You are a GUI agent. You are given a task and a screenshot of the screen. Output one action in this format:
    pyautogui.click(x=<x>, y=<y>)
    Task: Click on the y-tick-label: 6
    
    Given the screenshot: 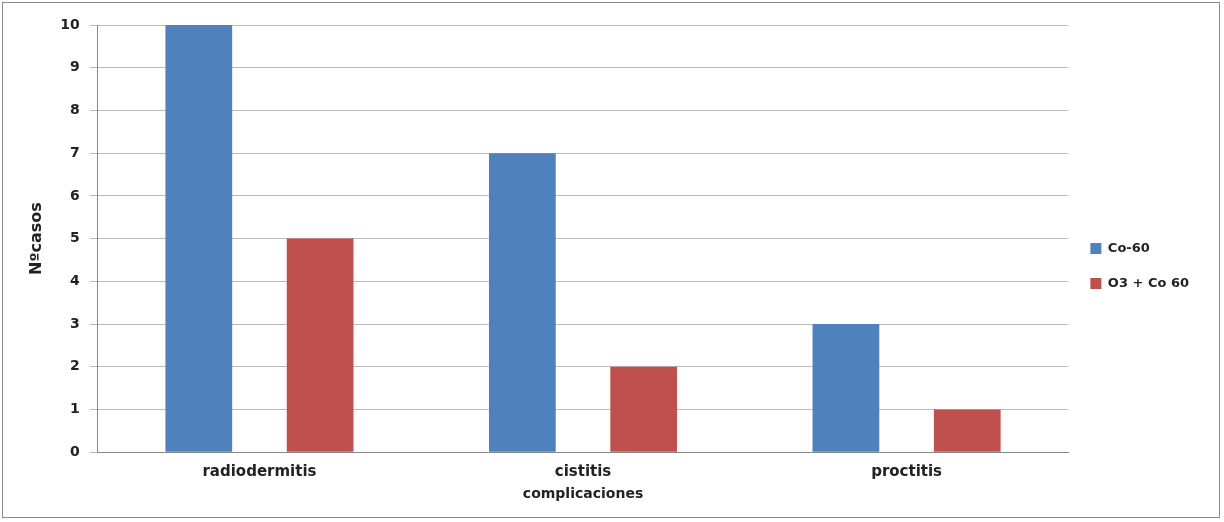 What is the action you would take?
    pyautogui.click(x=74, y=194)
    